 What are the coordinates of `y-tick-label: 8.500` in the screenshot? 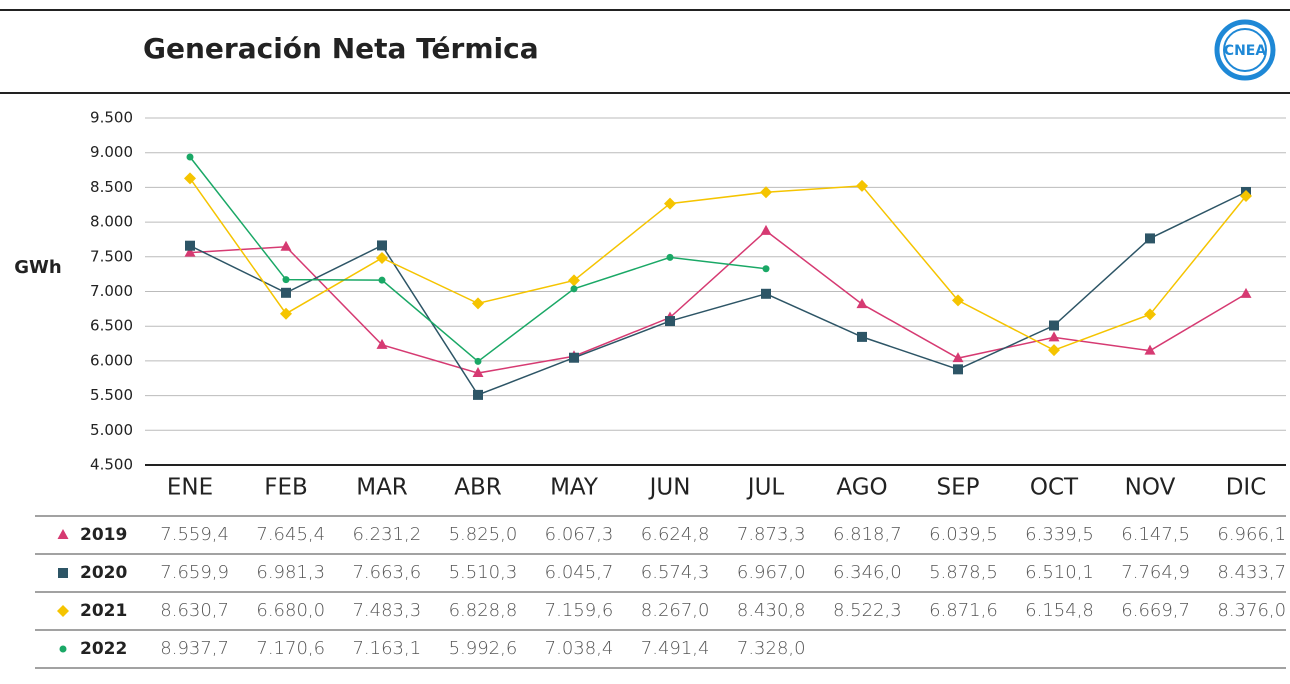 It's located at (111, 187).